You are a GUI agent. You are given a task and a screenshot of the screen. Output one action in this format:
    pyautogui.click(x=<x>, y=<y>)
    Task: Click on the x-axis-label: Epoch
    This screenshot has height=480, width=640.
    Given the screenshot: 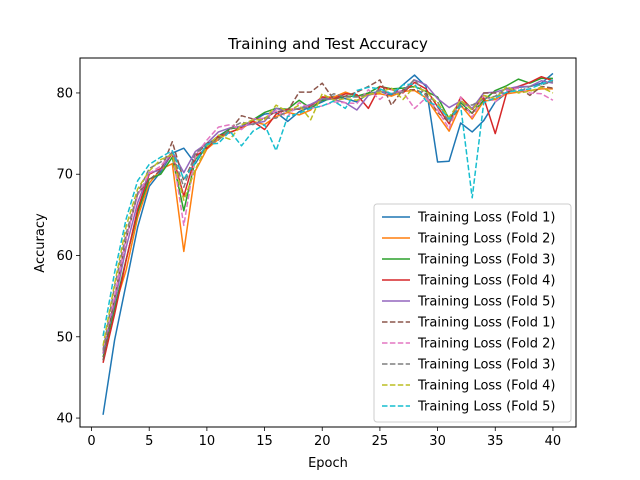 What is the action you would take?
    pyautogui.click(x=328, y=463)
    